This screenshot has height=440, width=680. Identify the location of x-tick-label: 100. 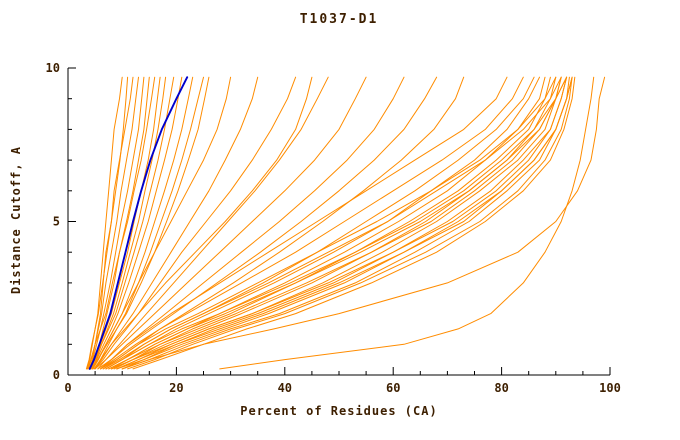
(610, 388).